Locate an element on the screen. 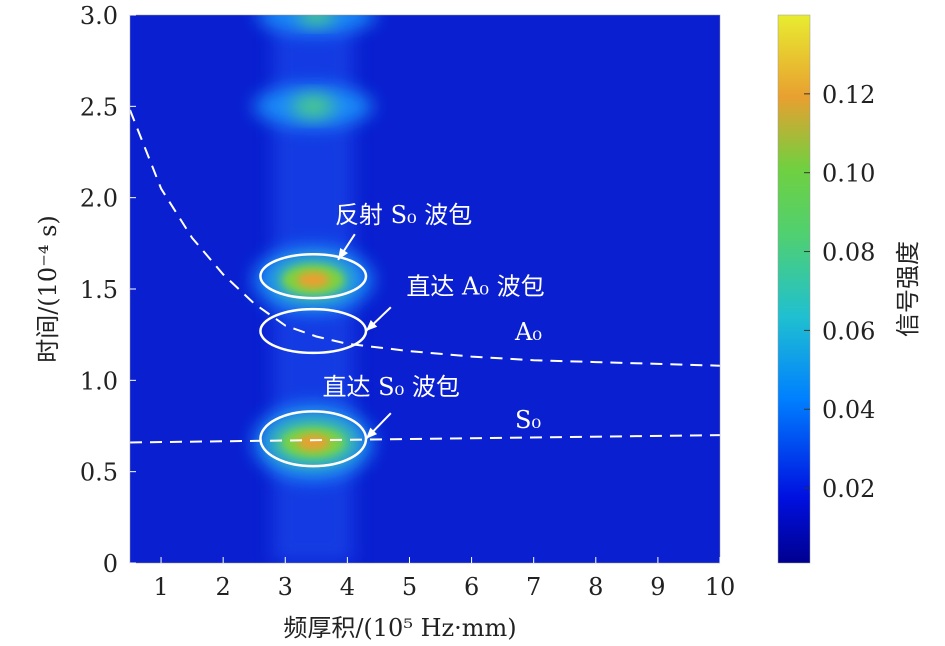 This screenshot has height=646, width=945. curve-S₀ is located at coordinates (425, 439).